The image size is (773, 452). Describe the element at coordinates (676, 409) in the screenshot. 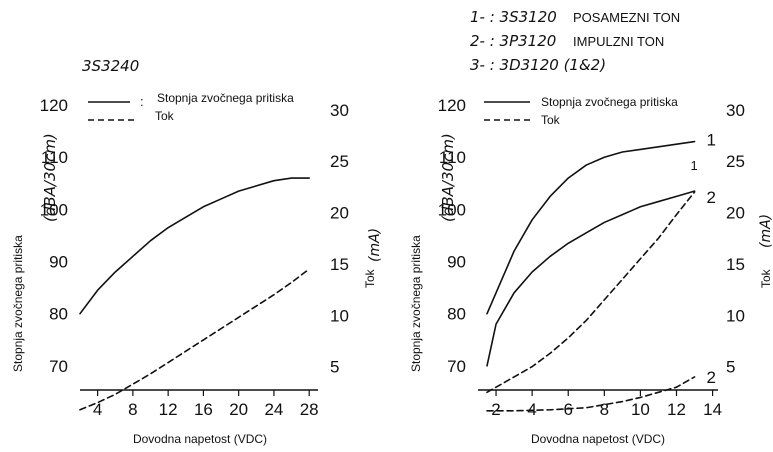

I see `right-xtick-label: 12` at that location.